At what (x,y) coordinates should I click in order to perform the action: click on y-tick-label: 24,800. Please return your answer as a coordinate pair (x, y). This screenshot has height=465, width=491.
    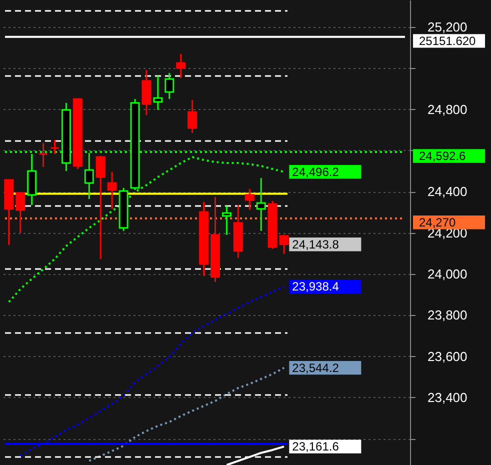
    Looking at the image, I should click on (448, 109).